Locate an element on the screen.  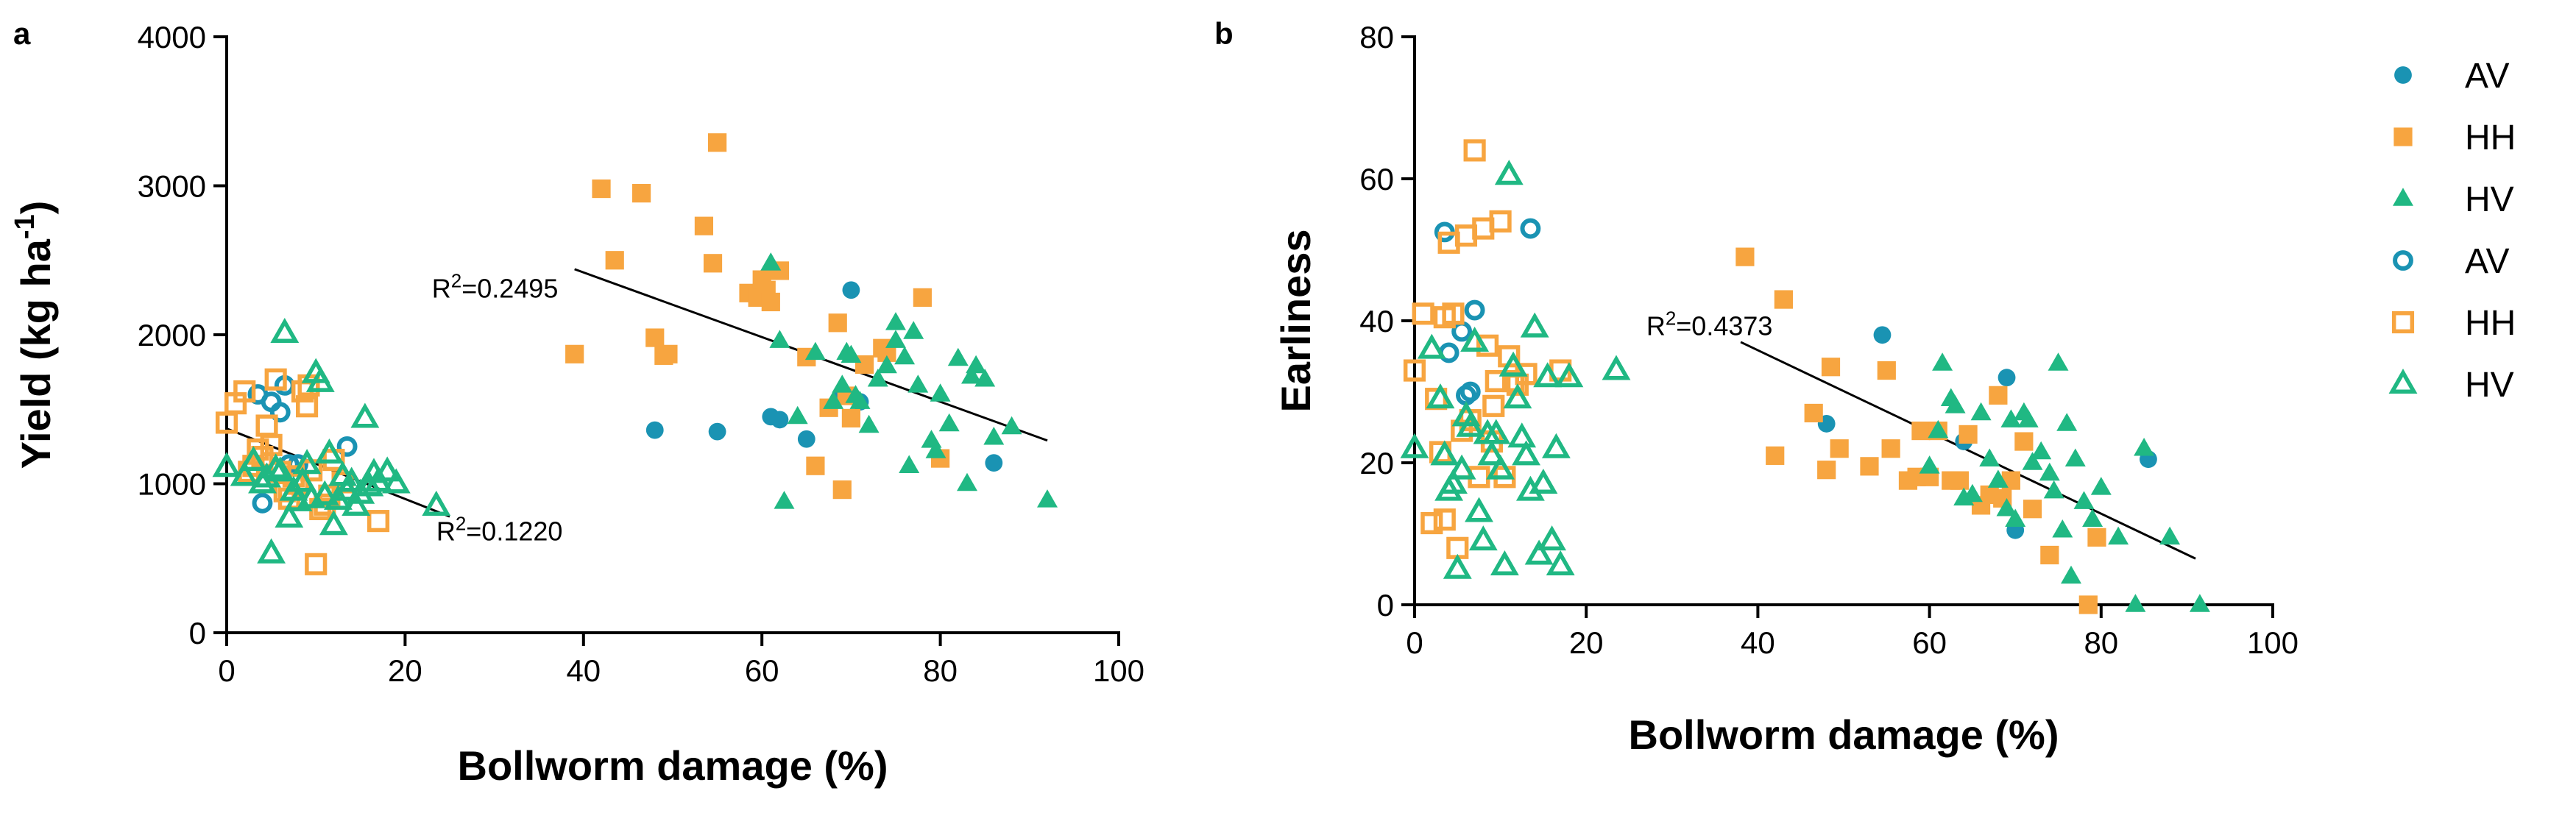
x-tick-label-a-40: 40 is located at coordinates (583, 671).